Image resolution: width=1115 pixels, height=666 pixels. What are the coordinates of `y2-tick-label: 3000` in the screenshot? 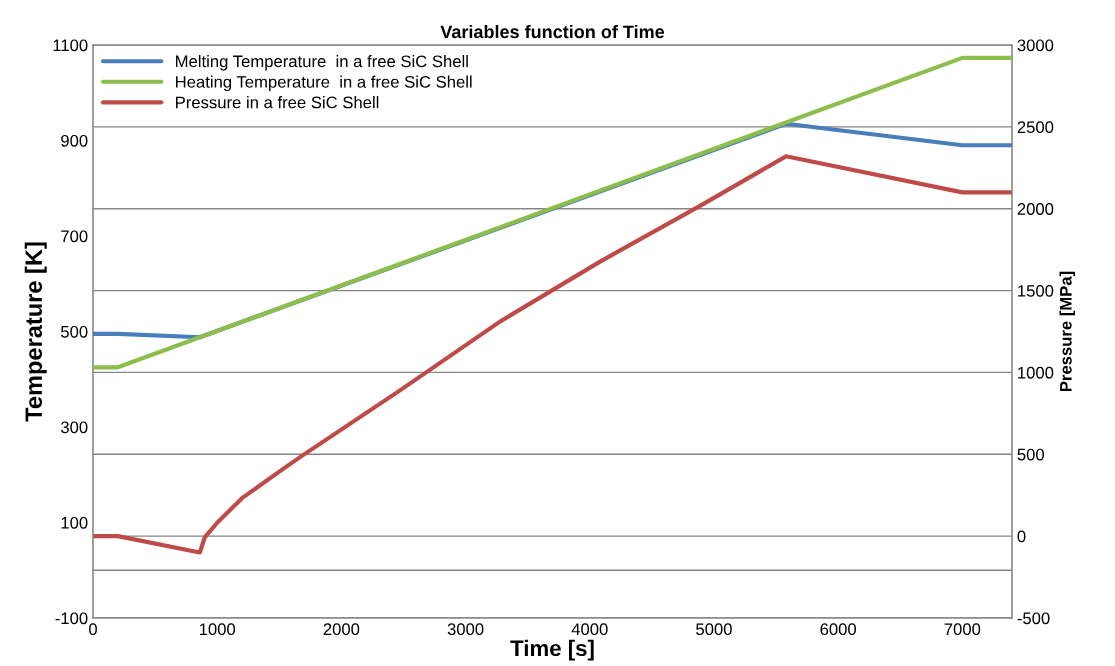 It's located at (1035, 45).